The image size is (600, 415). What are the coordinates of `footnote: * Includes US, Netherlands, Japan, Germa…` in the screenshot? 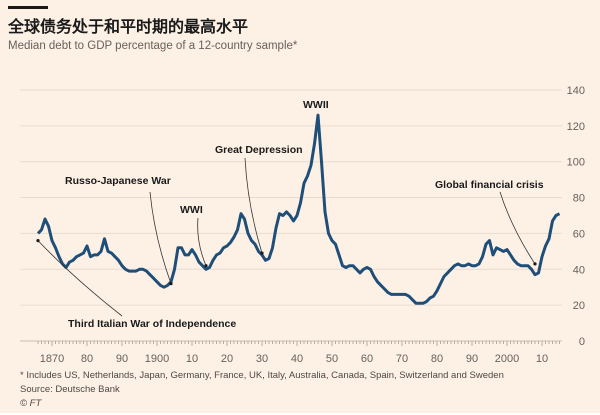 It's located at (262, 375).